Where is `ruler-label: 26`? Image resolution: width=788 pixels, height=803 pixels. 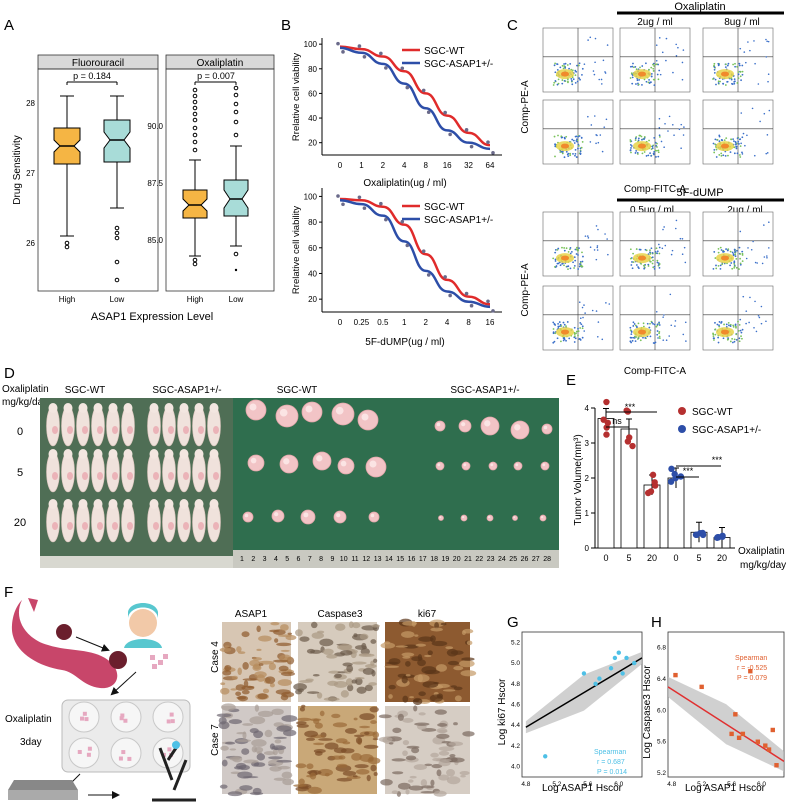
ruler-label: 26 is located at coordinates (525, 559).